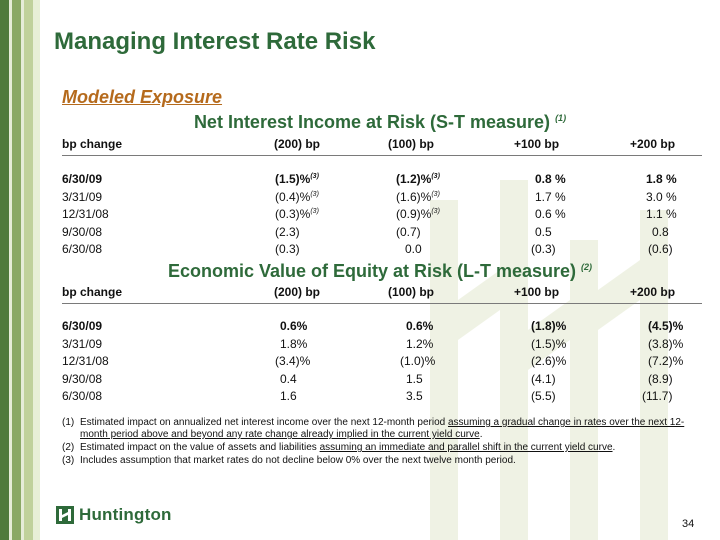 This screenshot has height=540, width=720. Describe the element at coordinates (666, 361) in the screenshot. I see `cell: (7.2)%` at that location.